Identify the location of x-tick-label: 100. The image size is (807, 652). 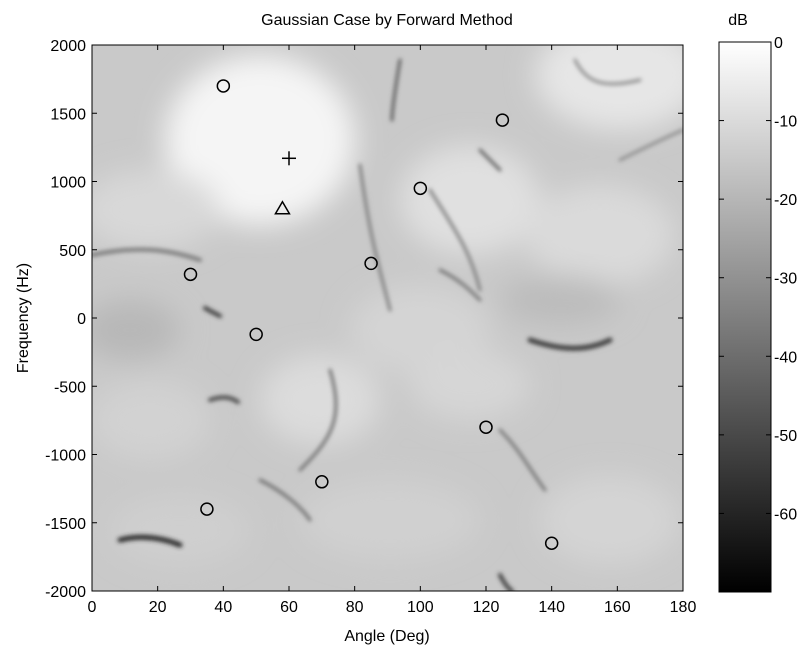
(420, 607).